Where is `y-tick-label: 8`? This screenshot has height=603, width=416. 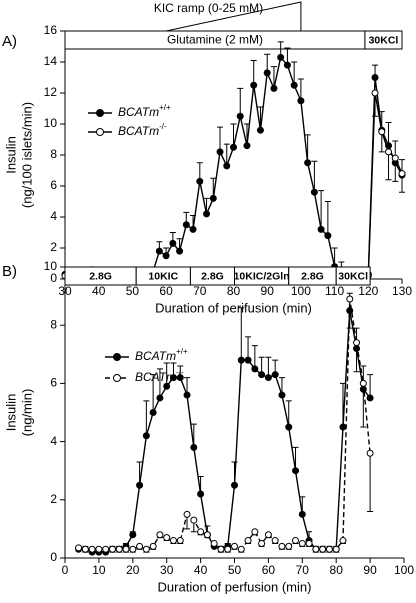
y-tick-label: 8 is located at coordinates (53, 154).